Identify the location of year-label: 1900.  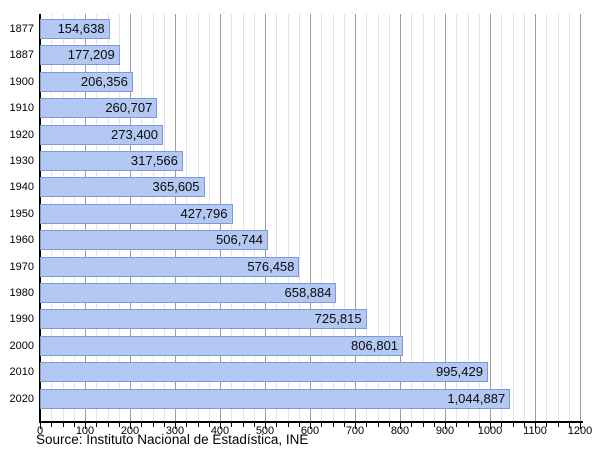
(21, 81).